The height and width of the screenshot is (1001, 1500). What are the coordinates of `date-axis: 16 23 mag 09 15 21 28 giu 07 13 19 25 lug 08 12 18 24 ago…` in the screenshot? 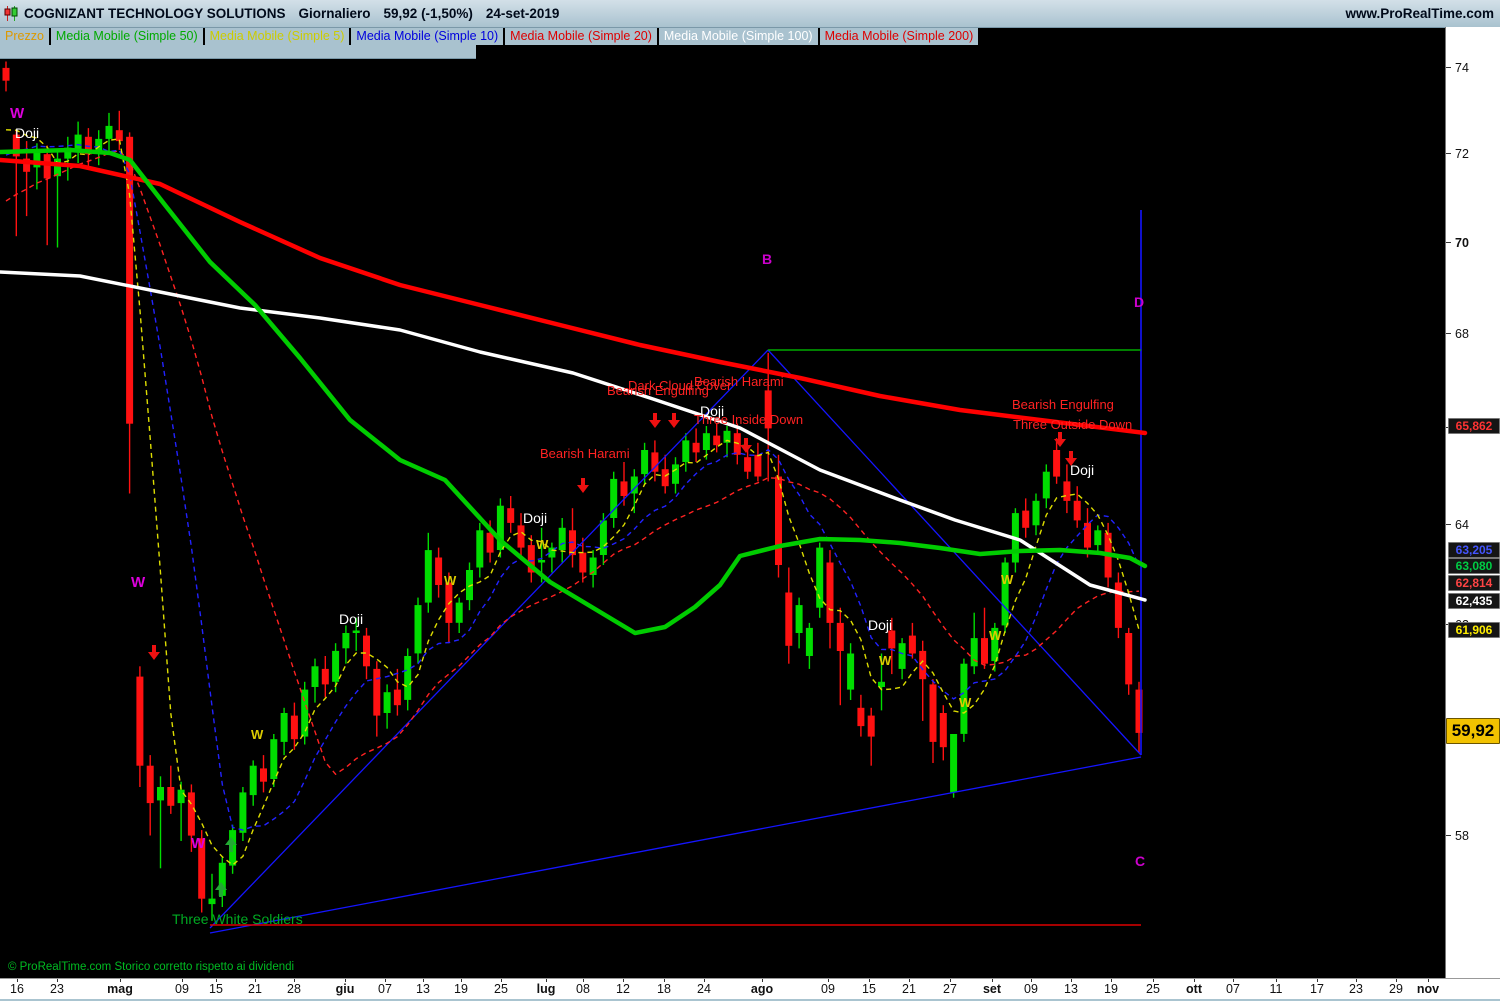 It's located at (750, 989).